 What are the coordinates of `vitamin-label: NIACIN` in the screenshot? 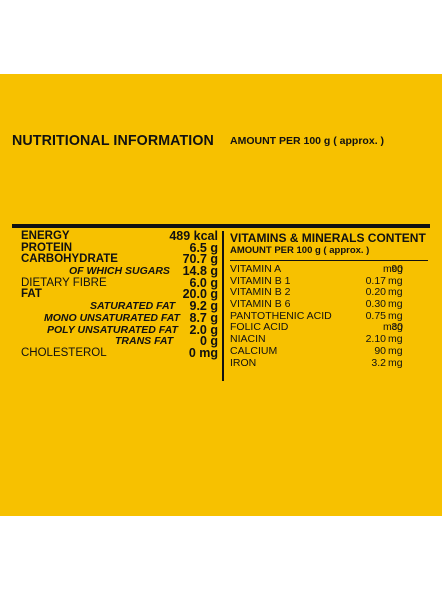 It's located at (248, 339).